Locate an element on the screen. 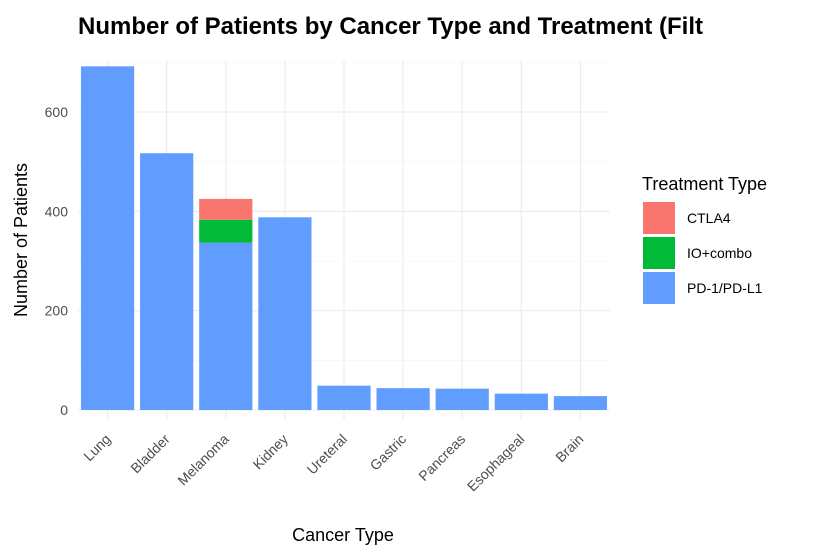  legend: Treatment Type CTLA4 IO+combo PD-1/PD-L1 is located at coordinates (704, 239).